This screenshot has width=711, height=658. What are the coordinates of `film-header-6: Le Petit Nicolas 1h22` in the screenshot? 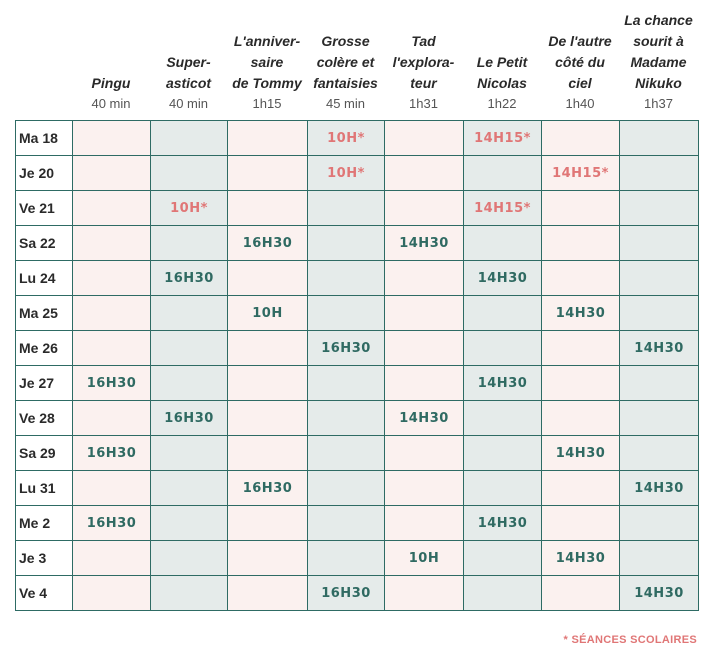 It's located at (502, 56).